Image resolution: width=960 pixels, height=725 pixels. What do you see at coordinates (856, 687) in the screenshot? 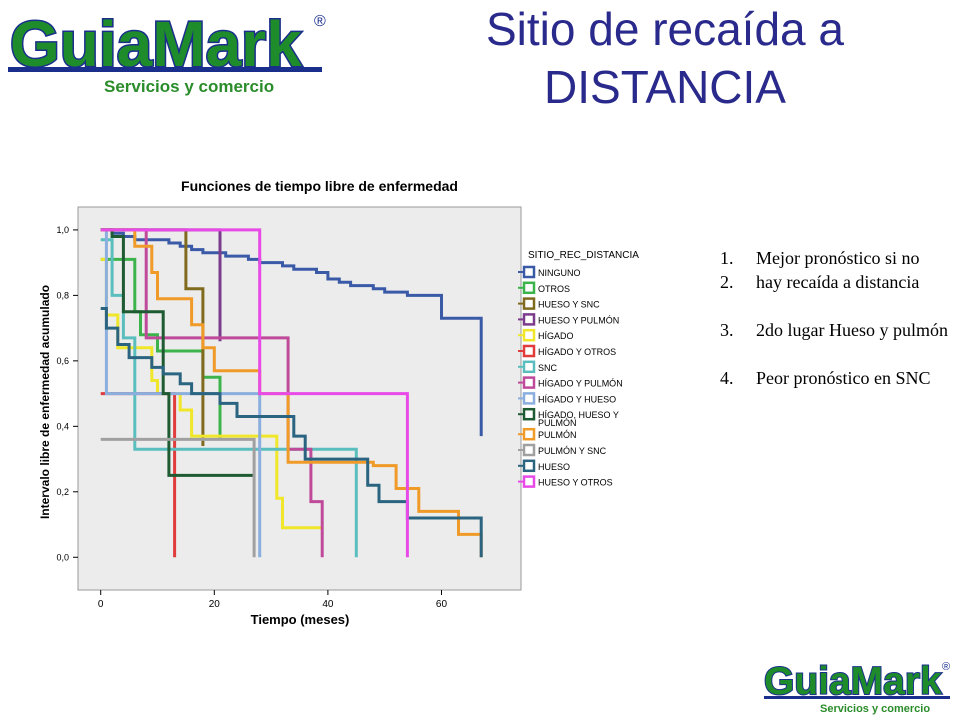
I see `guiamark-logo-bottom: GuiaMark ® Servicios y comercio` at bounding box center [856, 687].